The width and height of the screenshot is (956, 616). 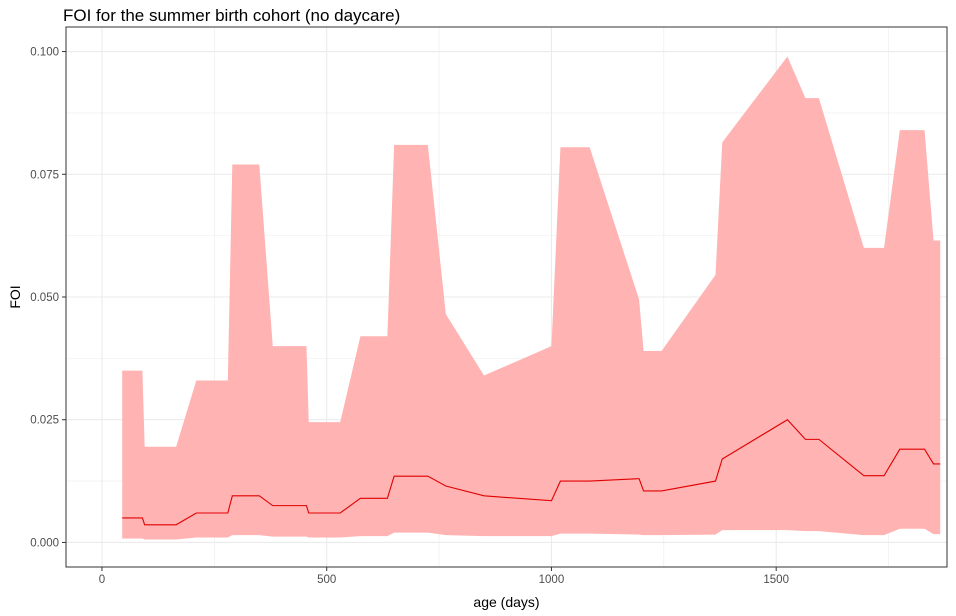 I want to click on x-tick-label: 1000, so click(x=552, y=580).